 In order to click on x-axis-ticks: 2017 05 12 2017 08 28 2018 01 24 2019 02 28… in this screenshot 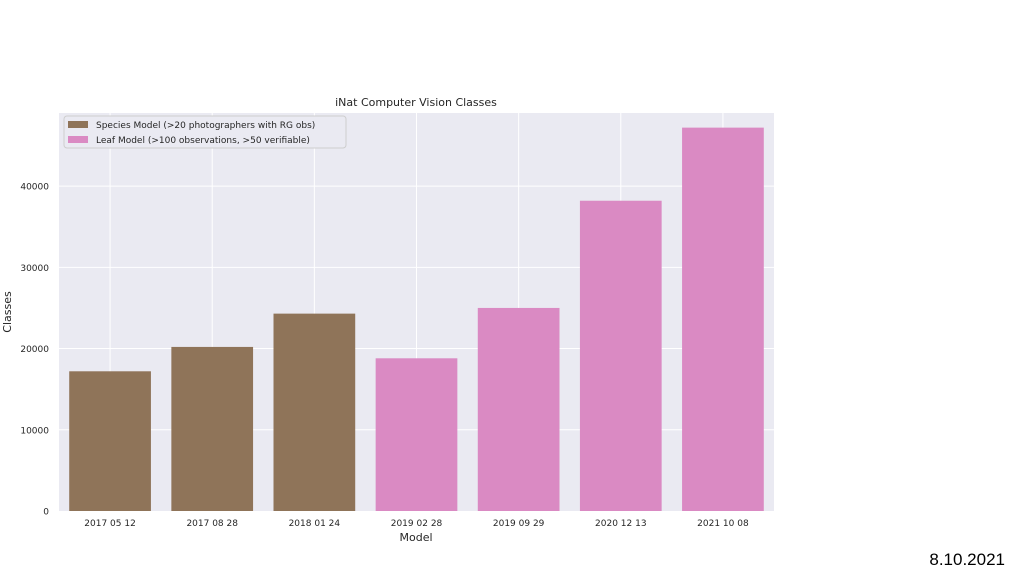, I will do `click(416, 524)`.